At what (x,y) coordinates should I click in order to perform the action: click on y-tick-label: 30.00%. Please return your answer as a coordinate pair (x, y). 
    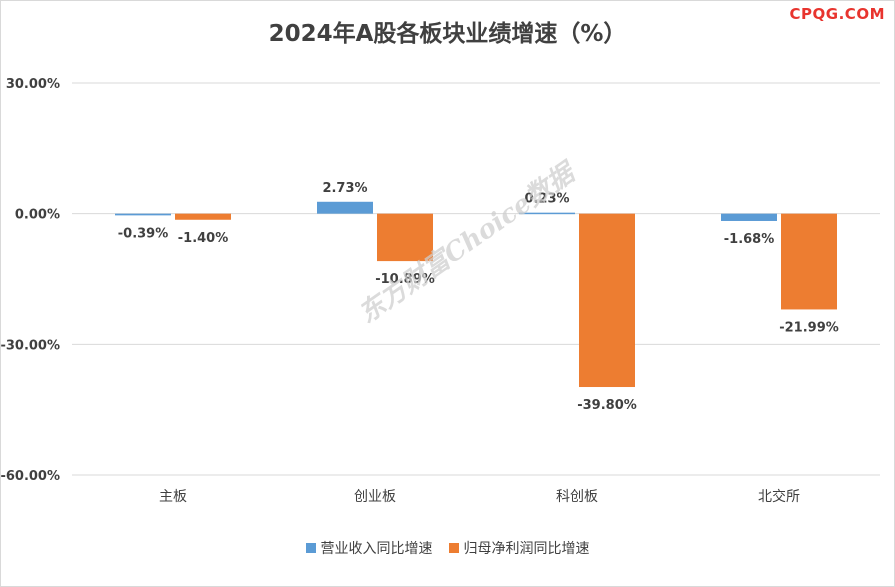
    Looking at the image, I should click on (33, 84).